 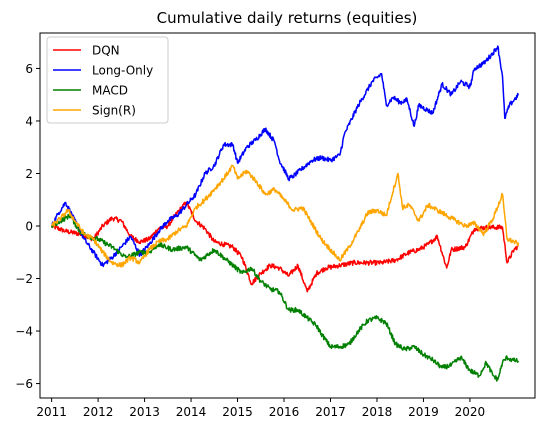 I want to click on x-tick-label: 2011, so click(x=51, y=412).